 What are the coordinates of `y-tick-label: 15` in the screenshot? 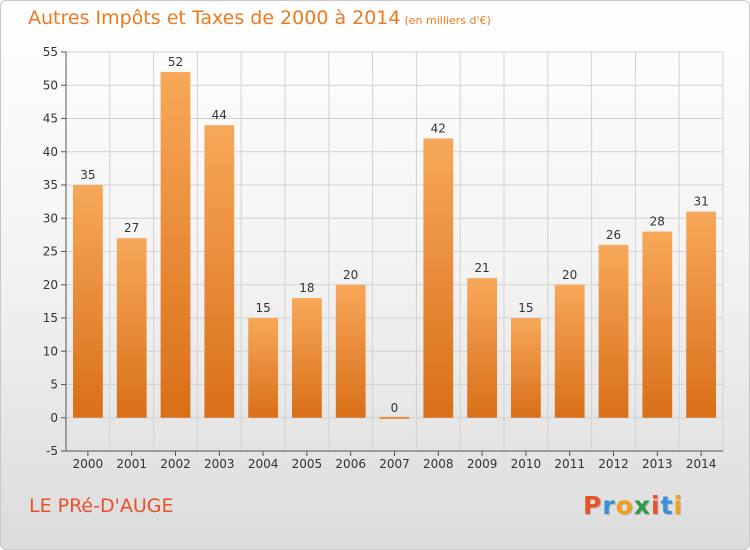 It's located at (50, 318).